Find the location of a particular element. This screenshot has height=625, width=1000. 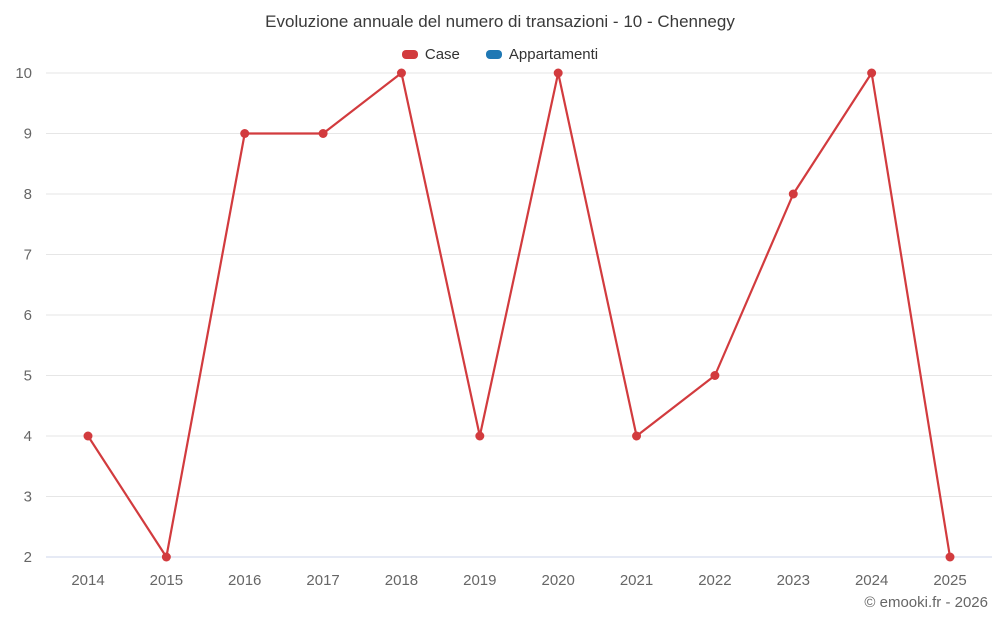

legend-item-appartamenti: Appartamenti is located at coordinates (542, 54).